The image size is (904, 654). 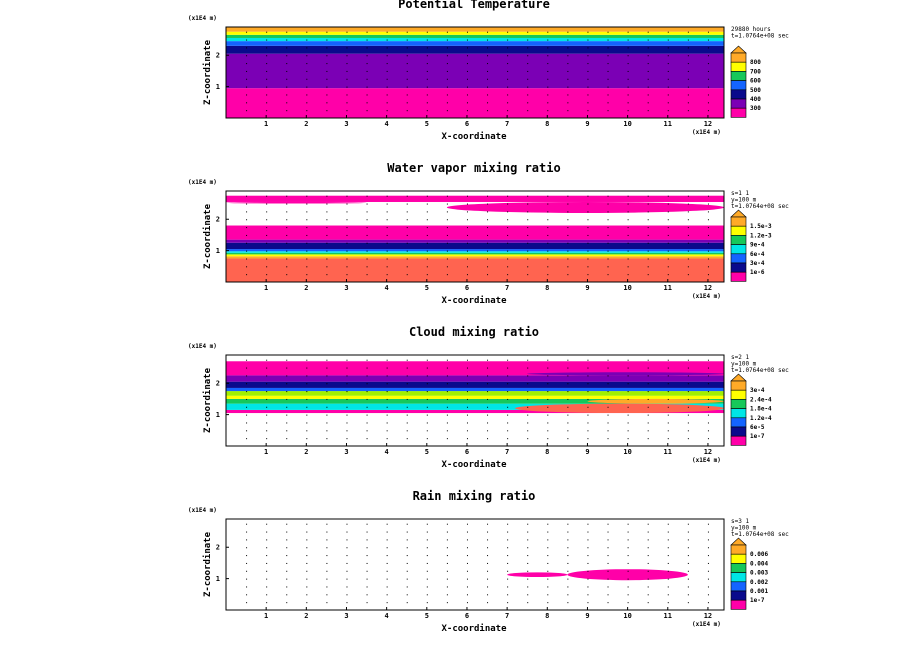 I want to click on chart-title: Rain mixing ratio, so click(x=474, y=496).